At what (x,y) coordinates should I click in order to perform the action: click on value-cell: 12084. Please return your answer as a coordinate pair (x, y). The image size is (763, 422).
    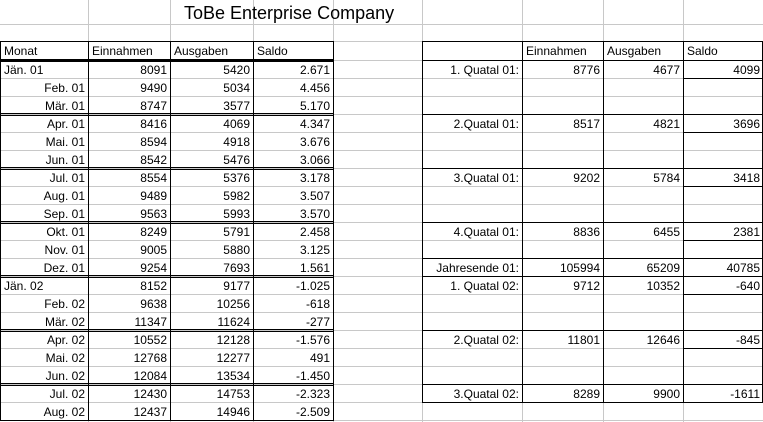
    Looking at the image, I should click on (150, 376).